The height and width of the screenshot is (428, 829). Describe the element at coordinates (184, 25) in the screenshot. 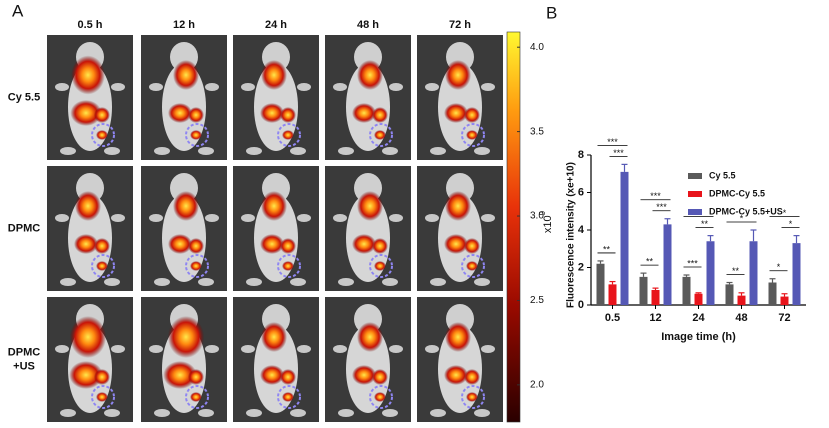

I see `column-label: 12 h` at that location.